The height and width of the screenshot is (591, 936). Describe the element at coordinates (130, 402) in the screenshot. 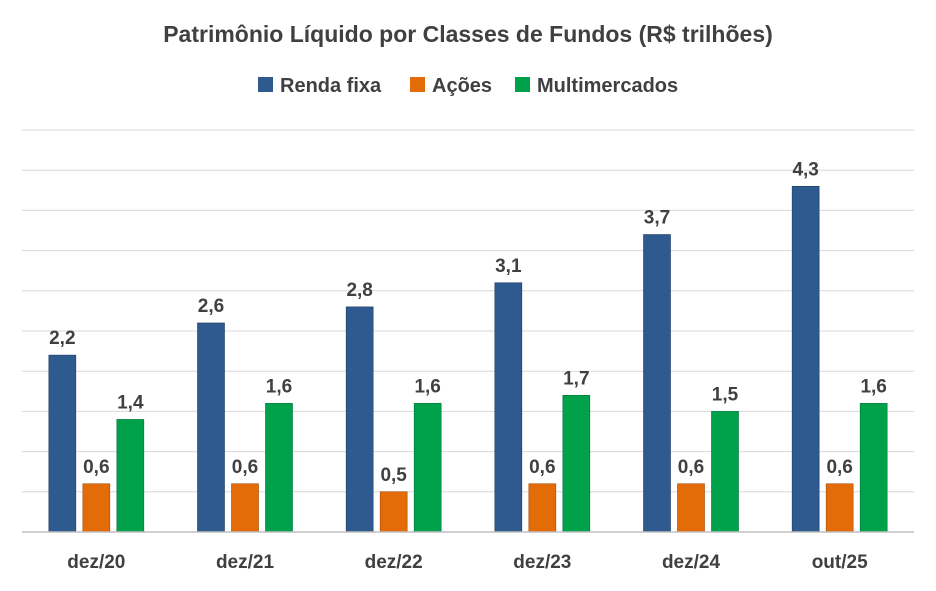

I see `data-label: 1,4` at that location.